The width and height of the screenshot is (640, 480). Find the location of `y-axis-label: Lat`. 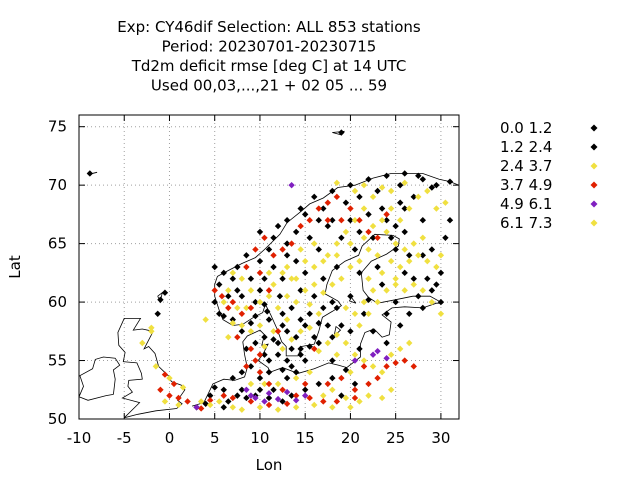

y-axis-label: Lat is located at coordinates (15, 267).